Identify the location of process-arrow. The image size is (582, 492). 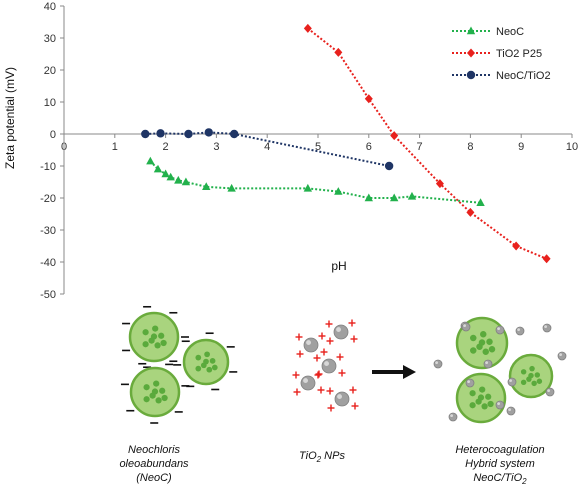
(394, 372).